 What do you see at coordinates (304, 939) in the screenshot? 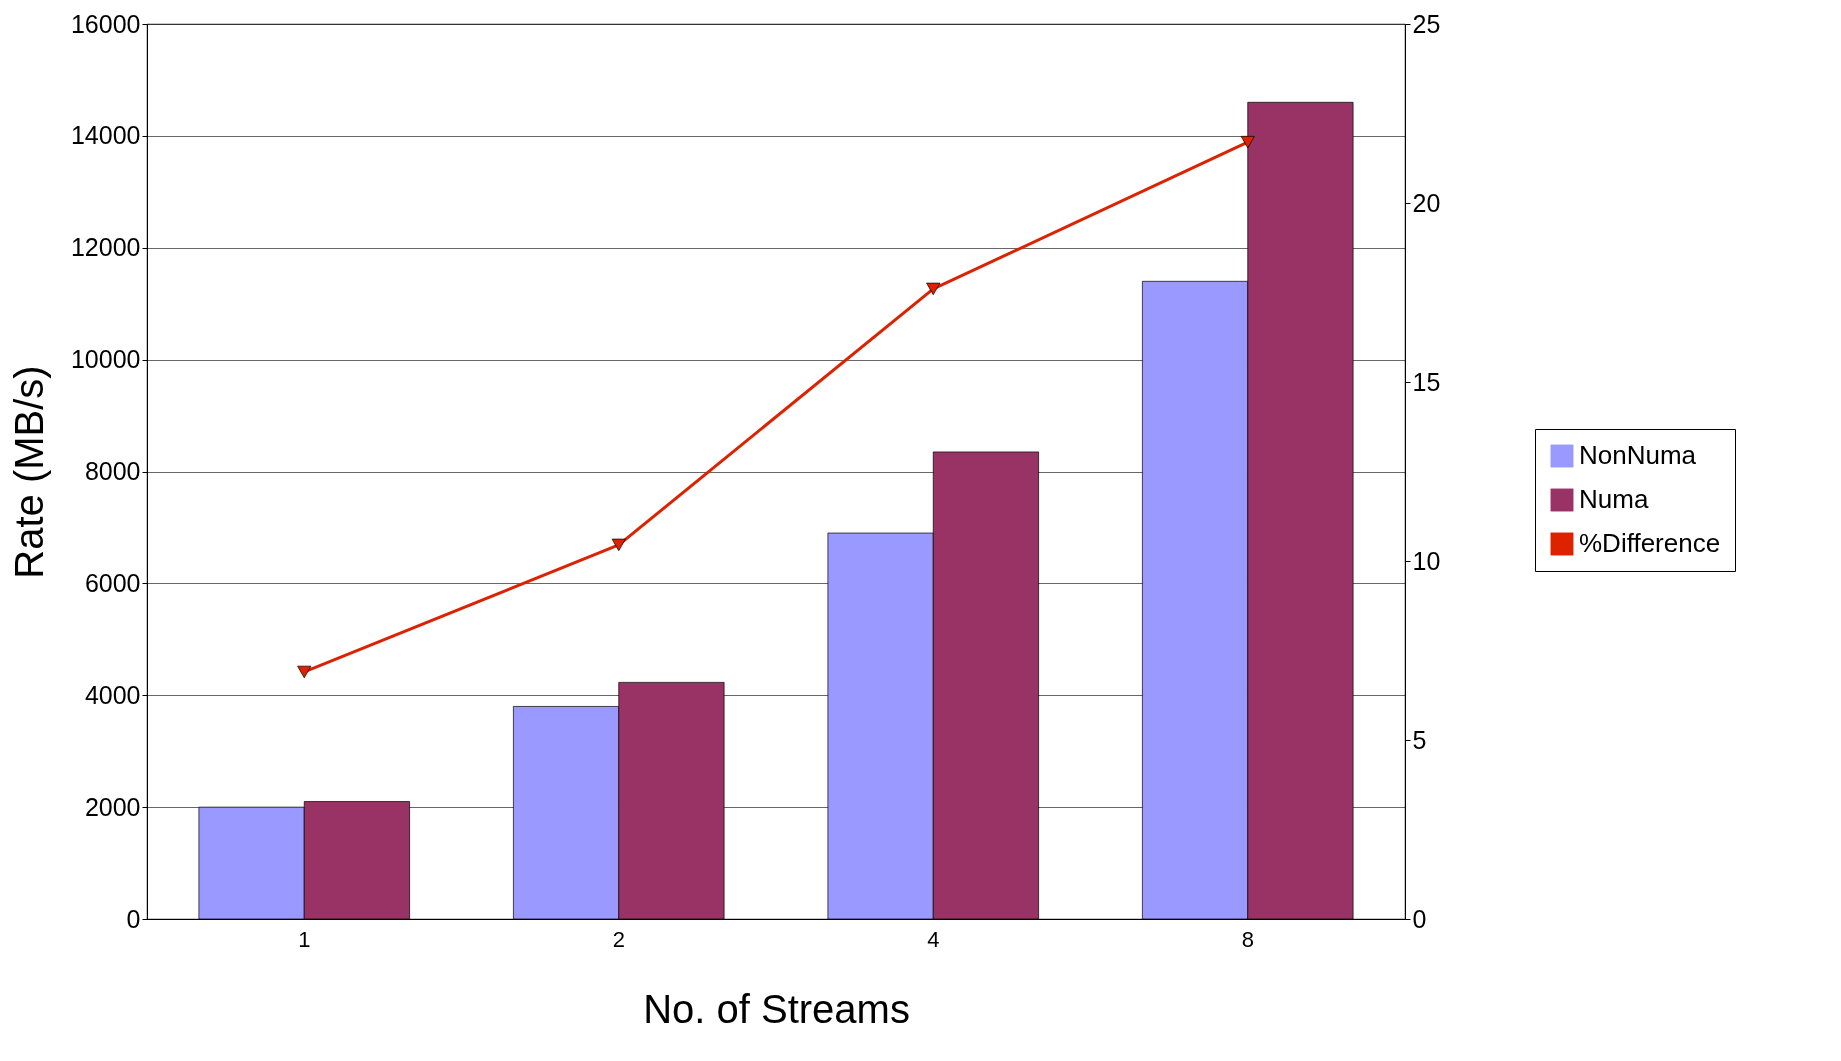
I see `x-tick-label: 1` at bounding box center [304, 939].